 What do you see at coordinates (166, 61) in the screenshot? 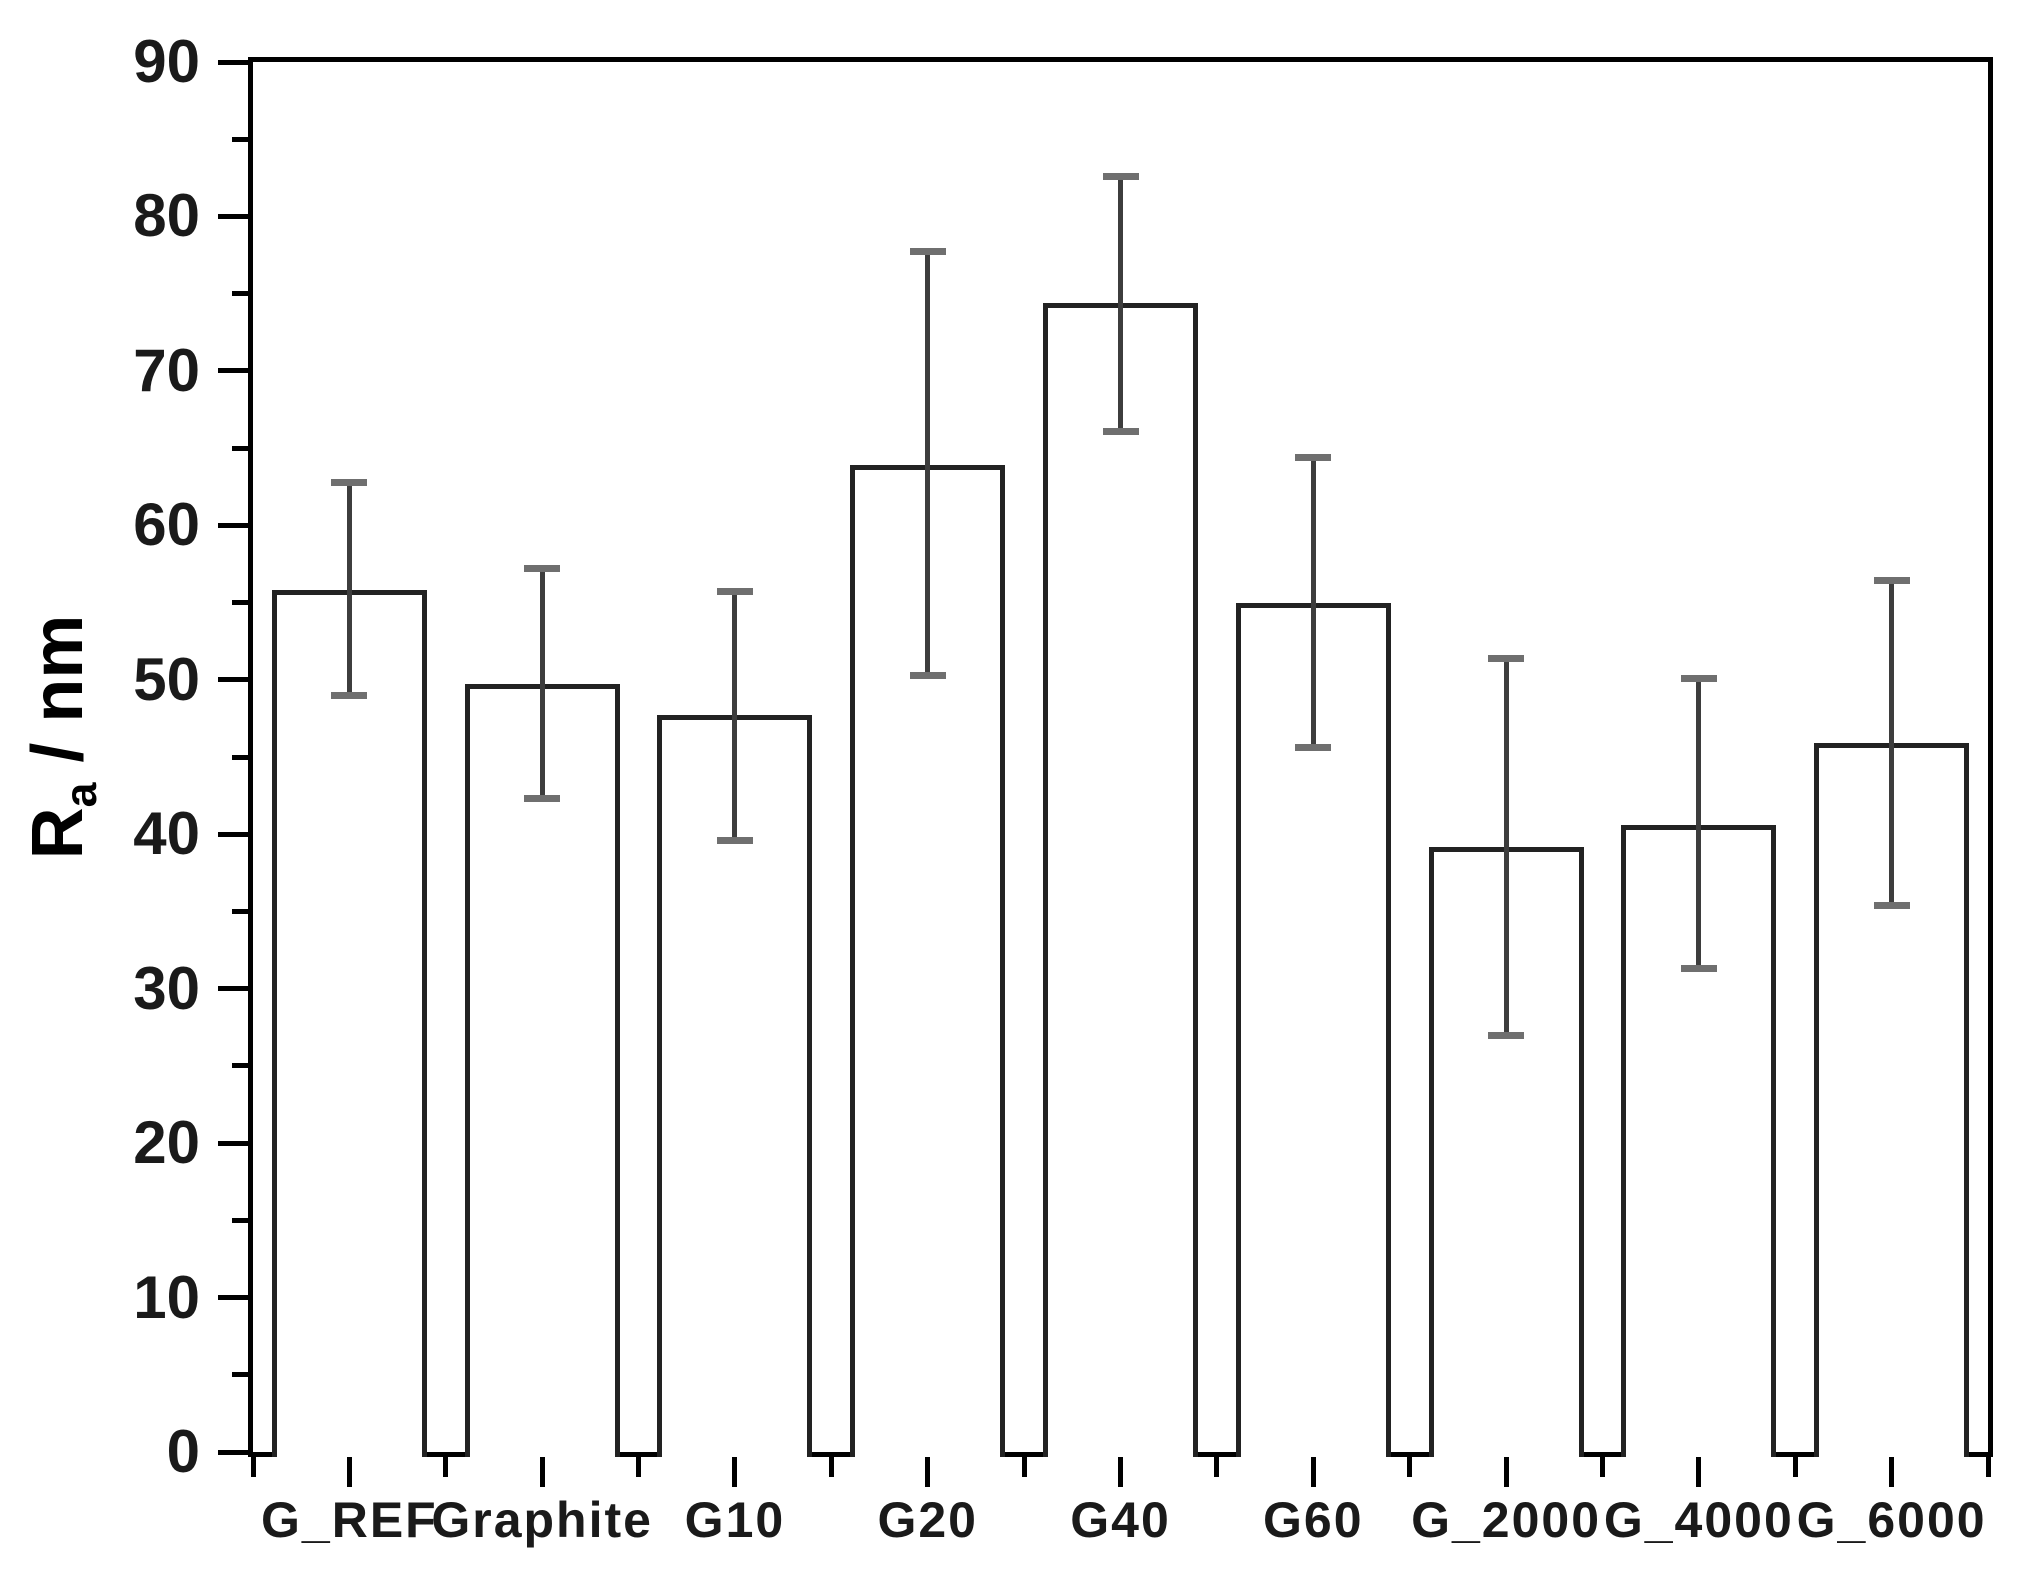
I see `y-axis-tick-label: 90` at bounding box center [166, 61].